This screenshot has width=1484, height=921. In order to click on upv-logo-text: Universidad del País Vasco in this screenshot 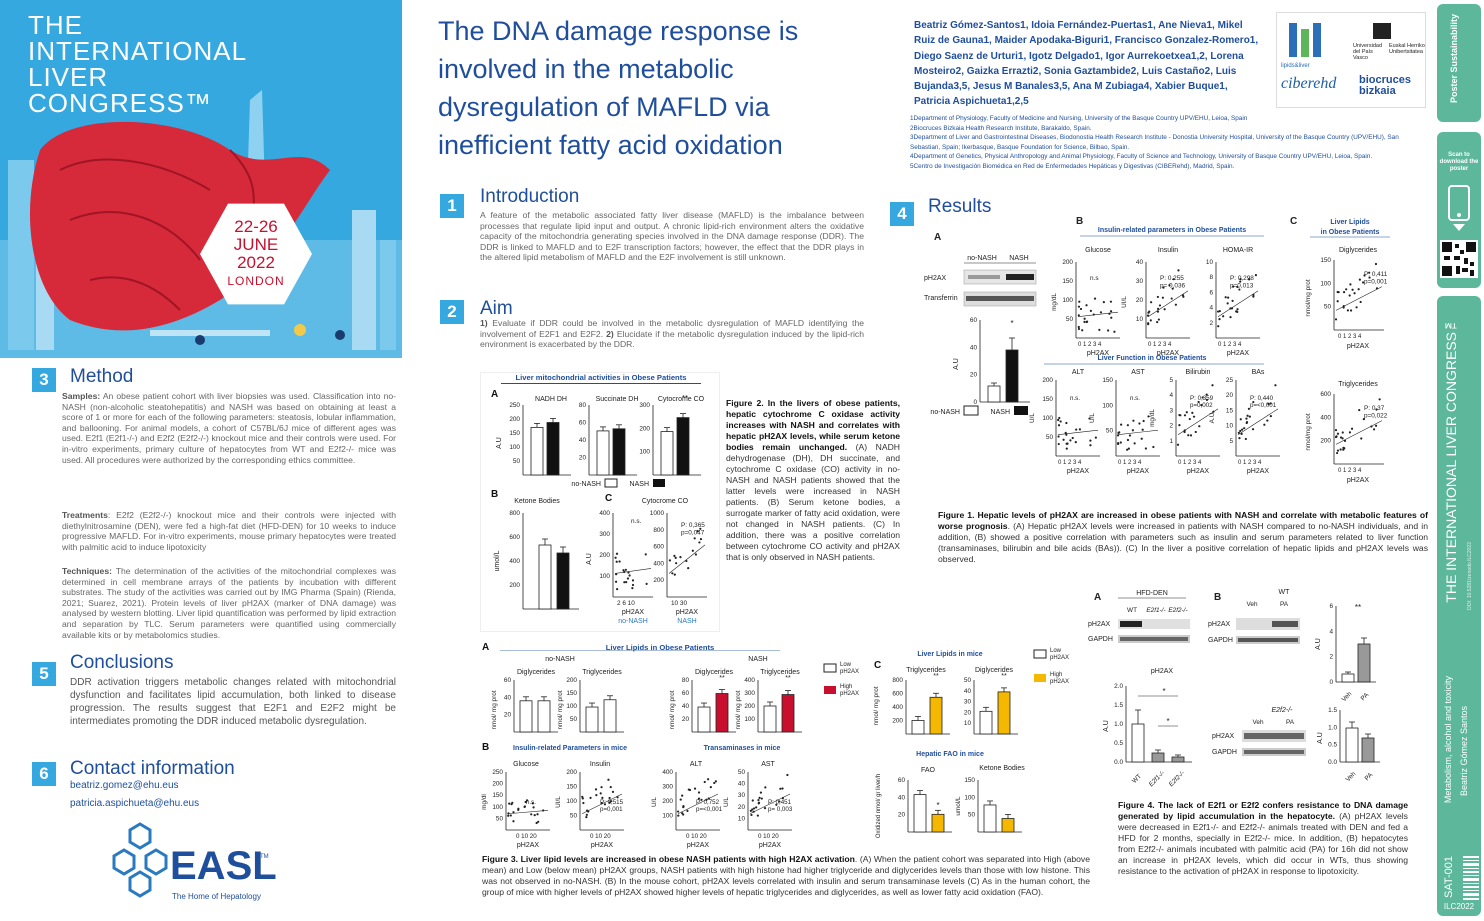, I will do `click(1368, 52)`.